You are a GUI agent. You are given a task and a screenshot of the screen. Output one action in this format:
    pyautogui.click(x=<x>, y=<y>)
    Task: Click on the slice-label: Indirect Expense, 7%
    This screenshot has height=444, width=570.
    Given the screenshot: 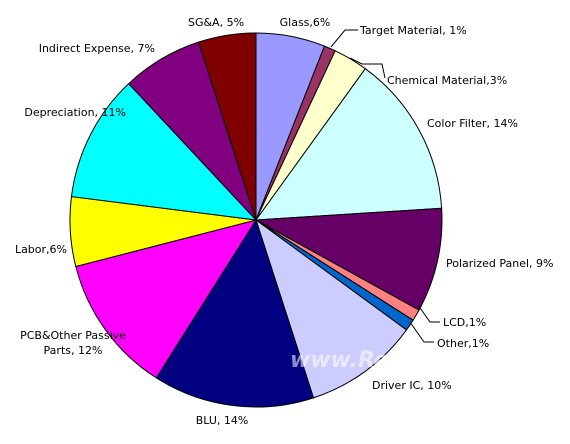 What is the action you would take?
    pyautogui.click(x=96, y=48)
    